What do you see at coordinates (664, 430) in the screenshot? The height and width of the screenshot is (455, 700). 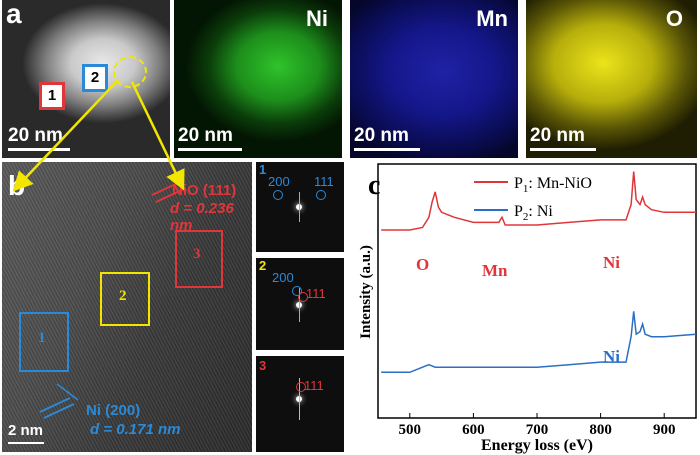 I see `x-tick-label: 900` at bounding box center [664, 430].